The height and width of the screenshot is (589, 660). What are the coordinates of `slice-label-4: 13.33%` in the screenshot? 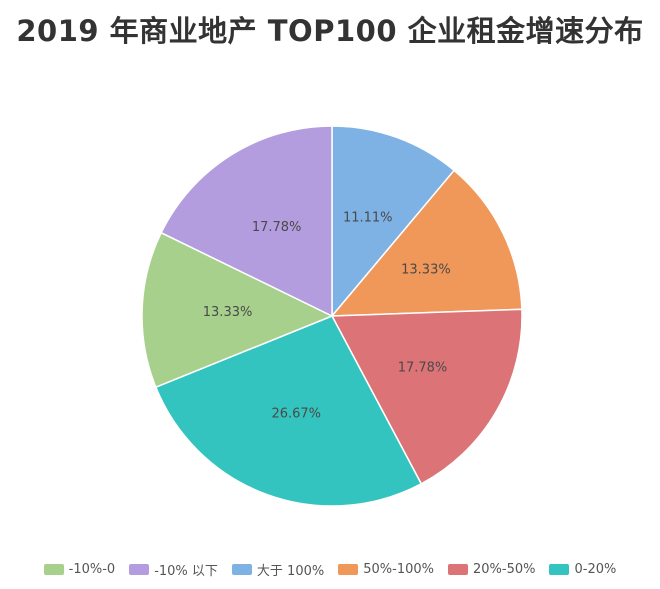 It's located at (228, 312).